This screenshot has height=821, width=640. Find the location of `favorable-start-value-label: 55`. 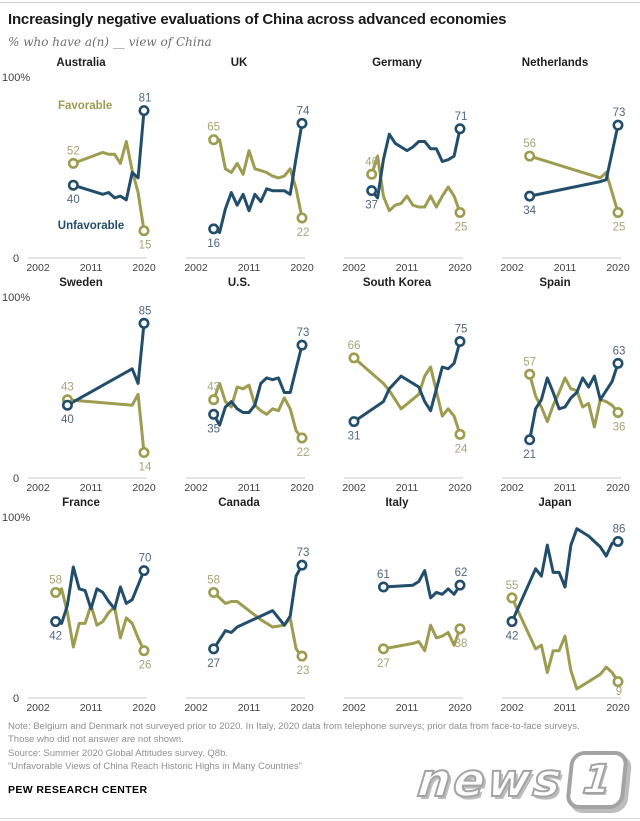

favorable-start-value-label: 55 is located at coordinates (512, 586).